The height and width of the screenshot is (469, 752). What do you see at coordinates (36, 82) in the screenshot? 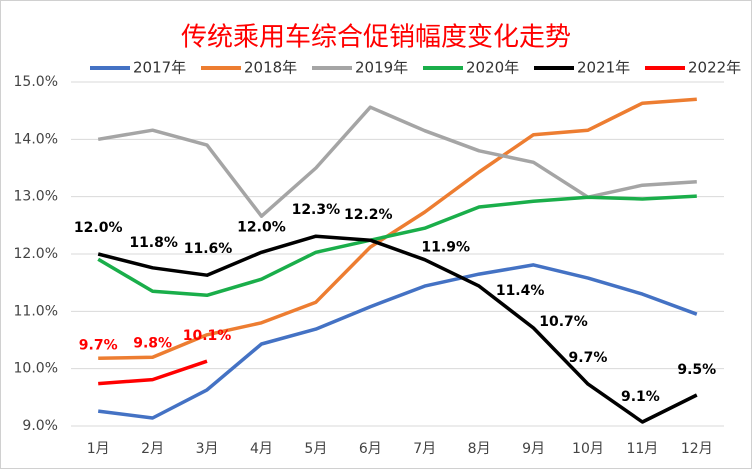
I see `y-tick-label: 15.0%` at bounding box center [36, 82].